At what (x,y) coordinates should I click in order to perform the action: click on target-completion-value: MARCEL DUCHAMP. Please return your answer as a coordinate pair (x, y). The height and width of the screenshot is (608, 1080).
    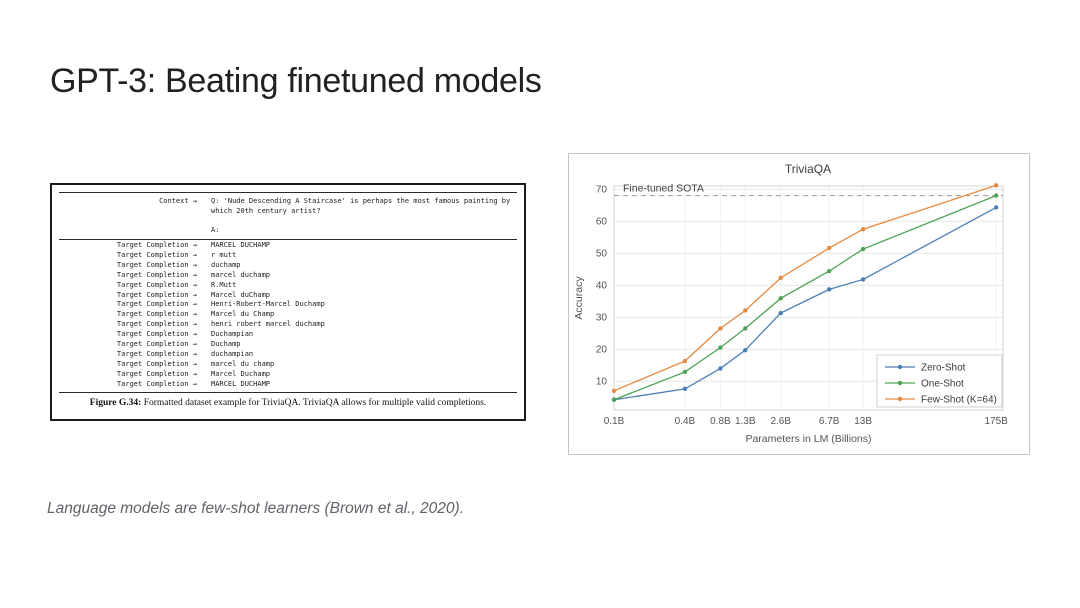
    Looking at the image, I should click on (241, 245).